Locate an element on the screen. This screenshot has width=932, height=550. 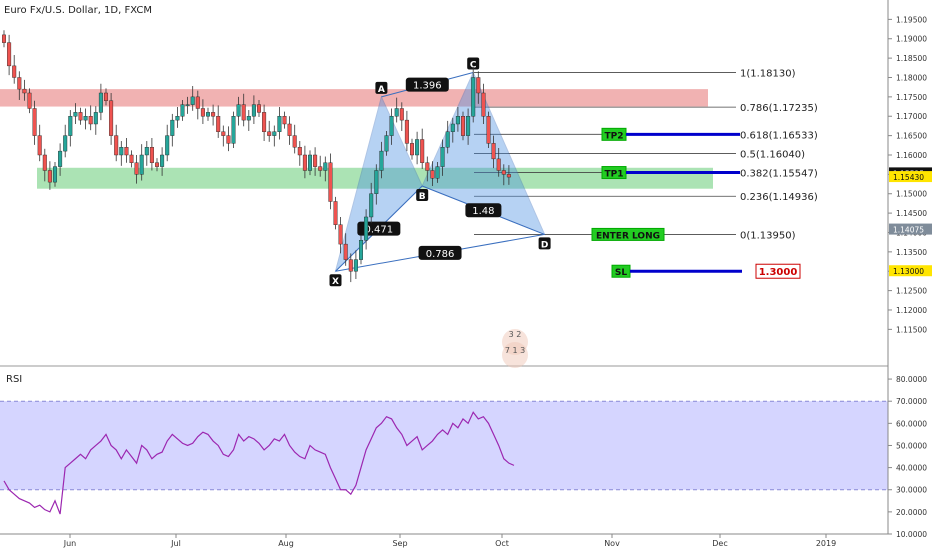
y-tick-label: 1.17500 is located at coordinates (911, 97).